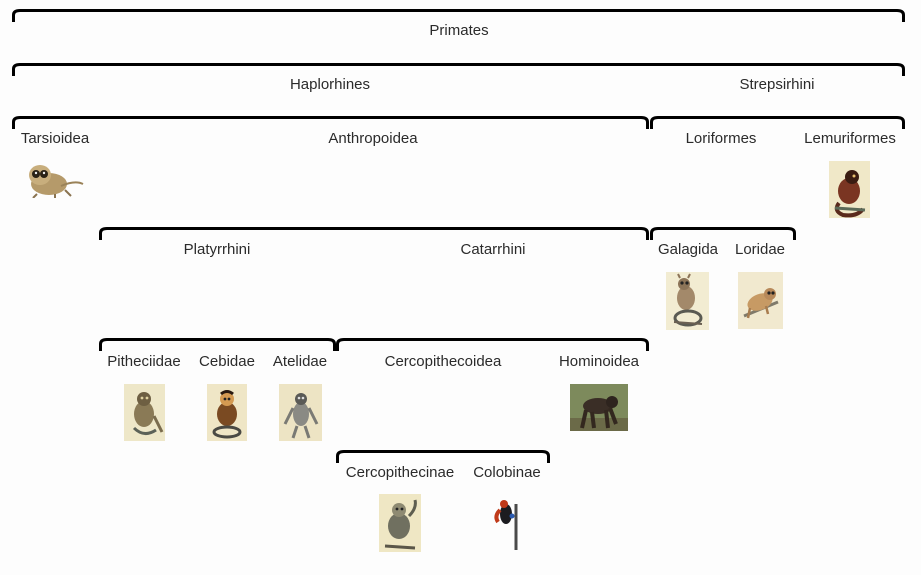 This screenshot has height=575, width=921. Describe the element at coordinates (227, 361) in the screenshot. I see `node-cebidae: Cebidae` at that location.